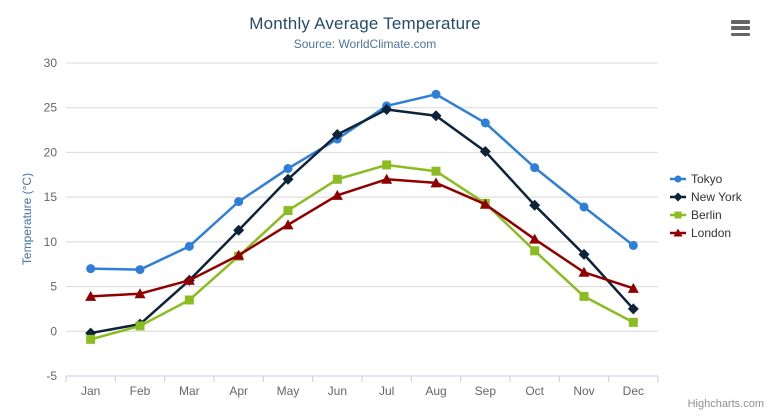 The height and width of the screenshot is (416, 769). I want to click on legend-item-berlin: Berlin, so click(706, 215).